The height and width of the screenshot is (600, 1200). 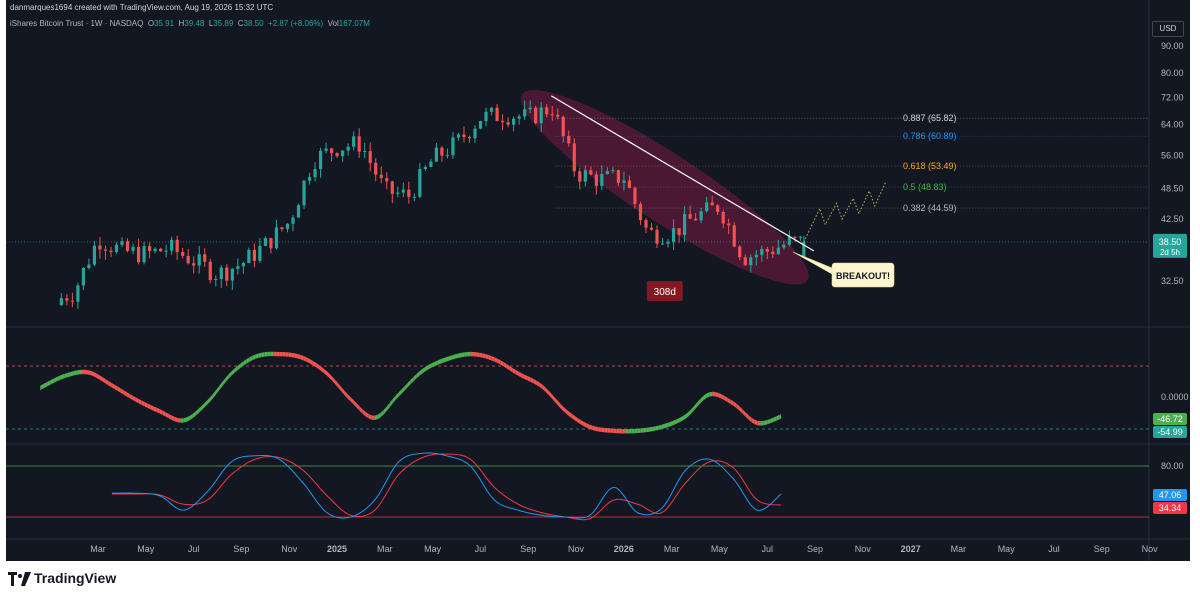 I want to click on osc-badge-bg, so click(x=1170, y=419).